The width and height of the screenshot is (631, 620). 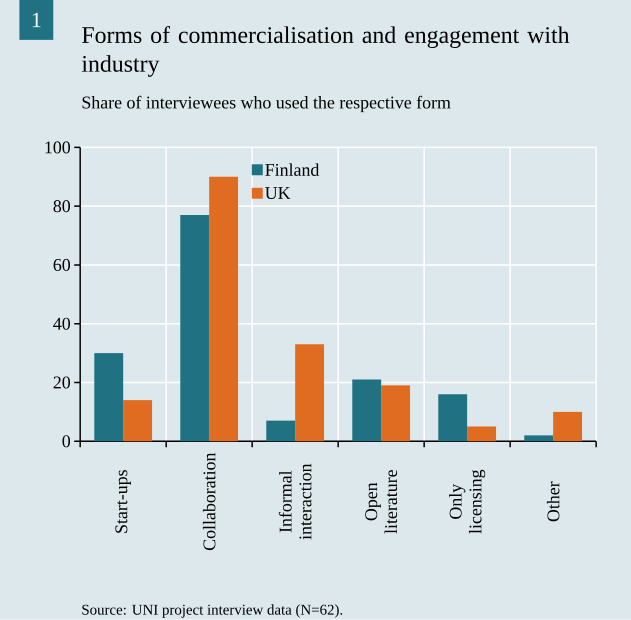 What do you see at coordinates (62, 382) in the screenshot?
I see `y-tick-label: 20` at bounding box center [62, 382].